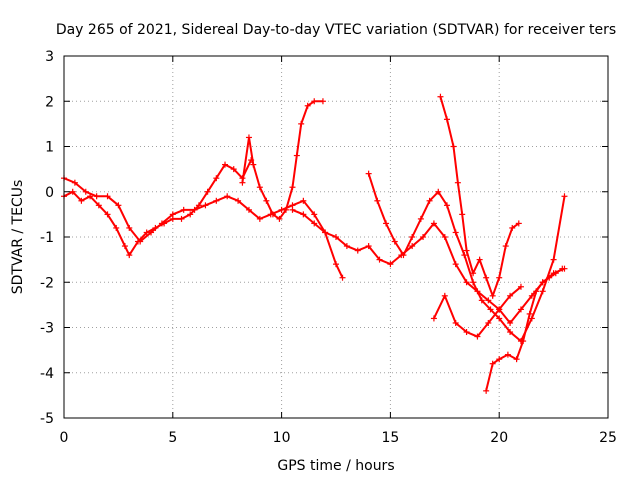 This screenshot has width=640, height=480. I want to click on x-tick-label: 5, so click(172, 438).